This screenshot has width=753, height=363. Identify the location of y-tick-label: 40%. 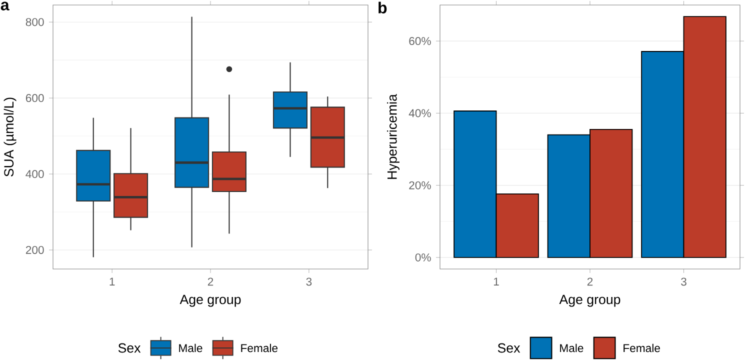
(419, 113).